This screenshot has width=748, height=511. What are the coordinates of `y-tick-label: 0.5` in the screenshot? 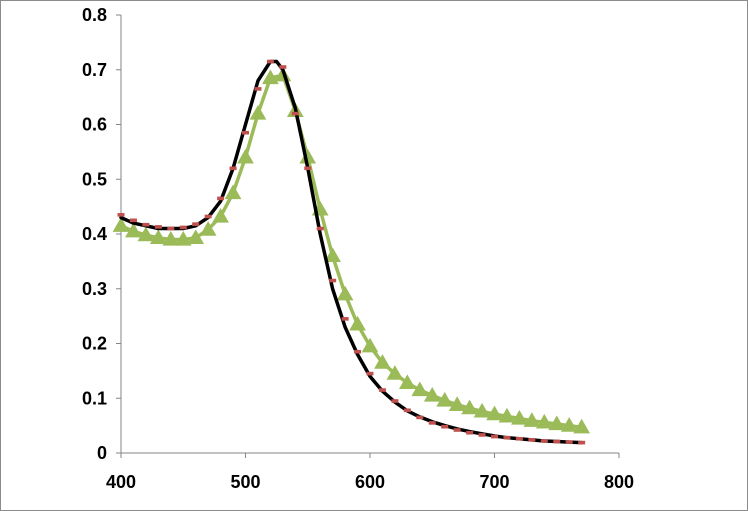 It's located at (94, 179).